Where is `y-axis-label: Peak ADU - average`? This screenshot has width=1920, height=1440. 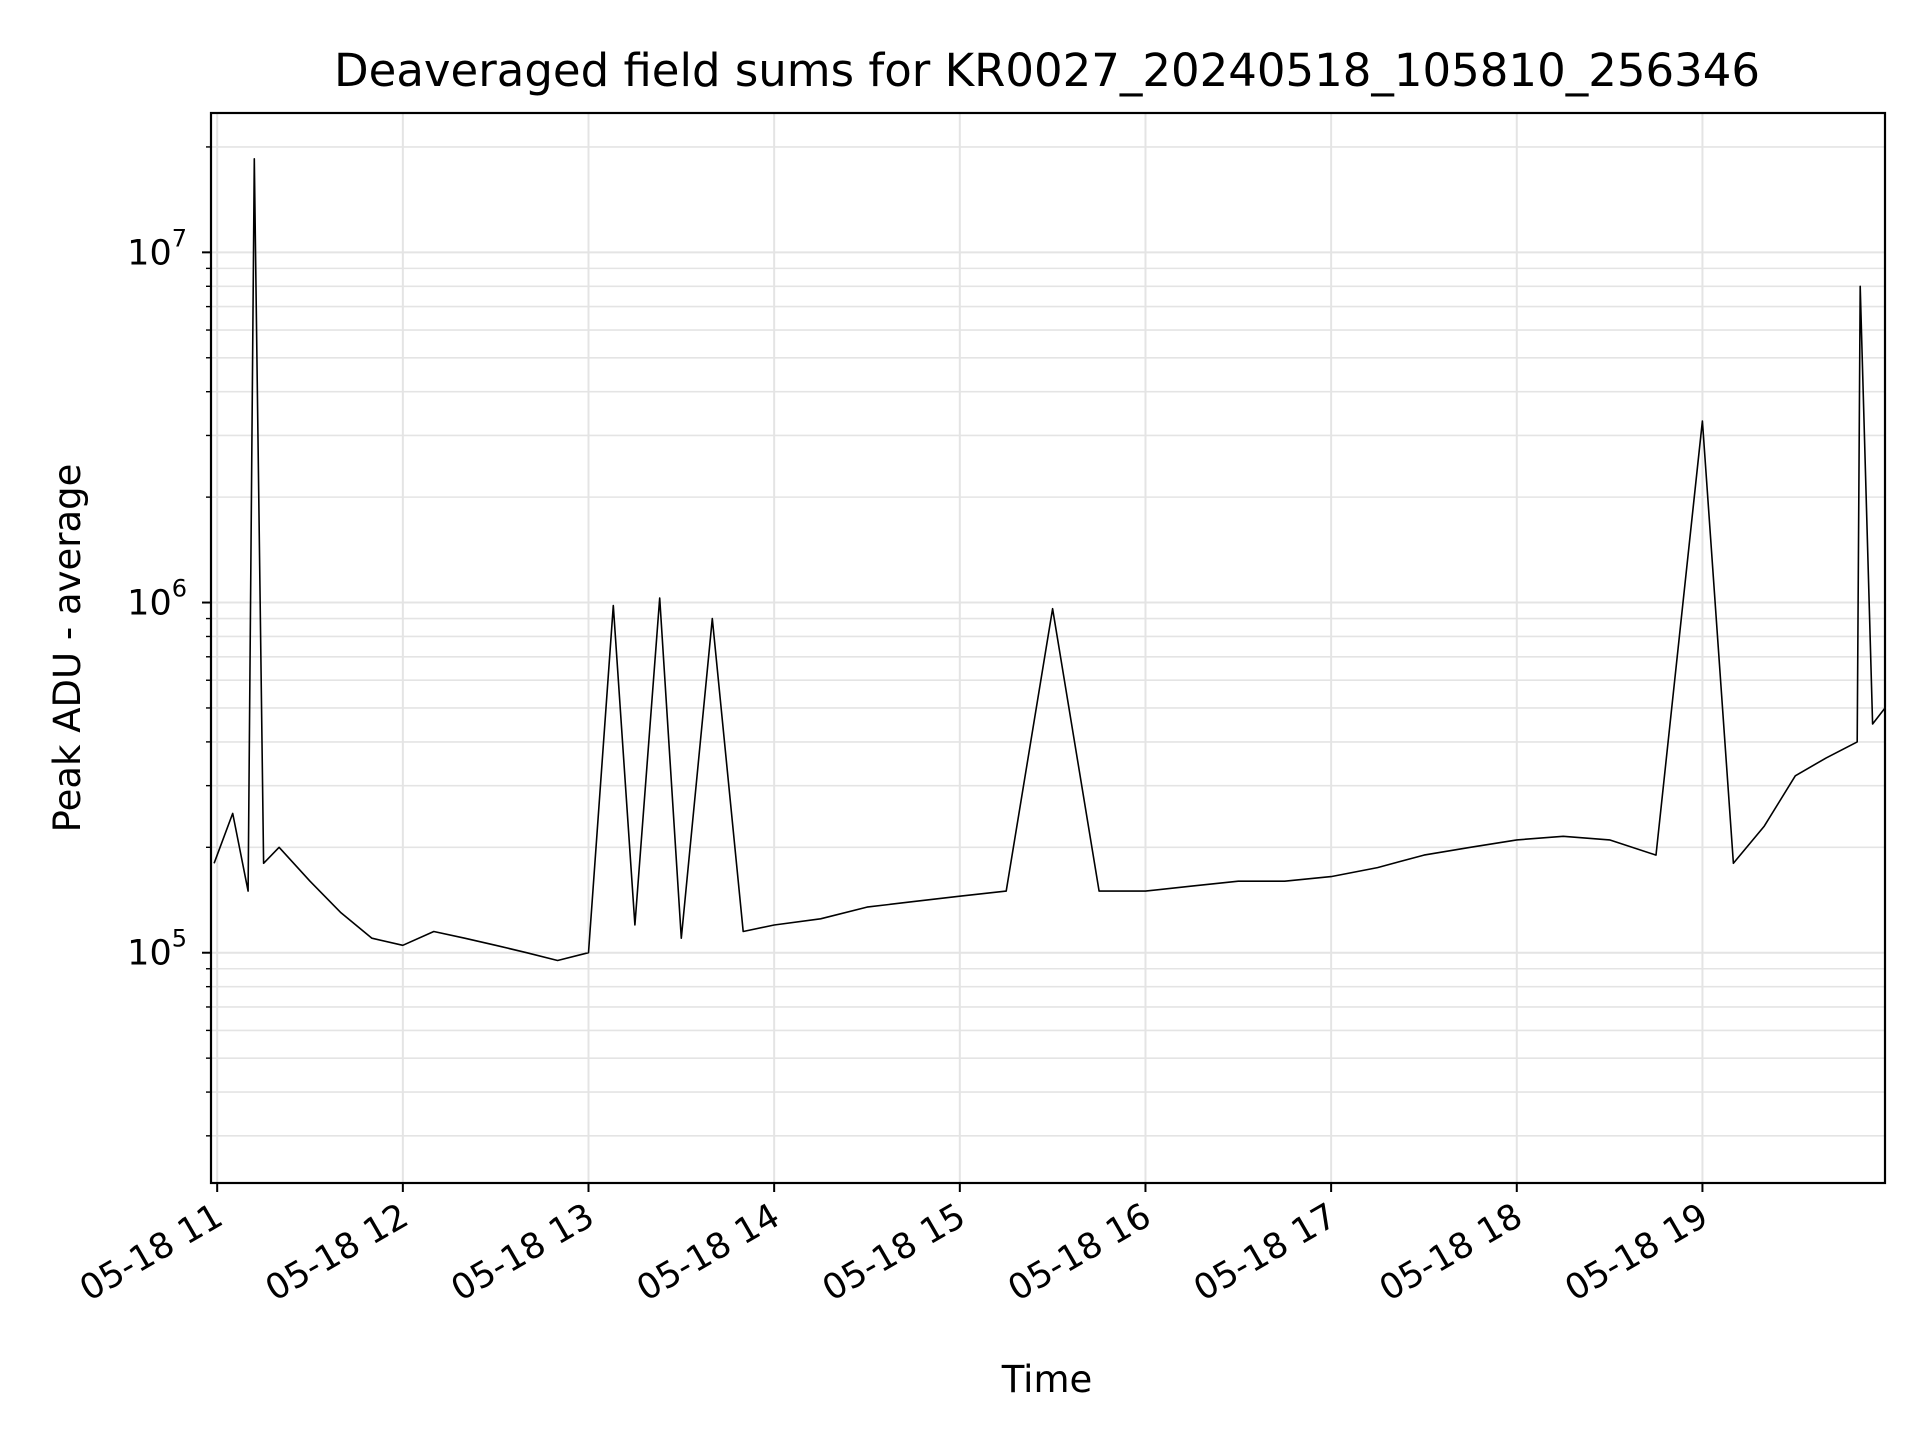
y-axis-label: Peak ADU - average is located at coordinates (67, 648).